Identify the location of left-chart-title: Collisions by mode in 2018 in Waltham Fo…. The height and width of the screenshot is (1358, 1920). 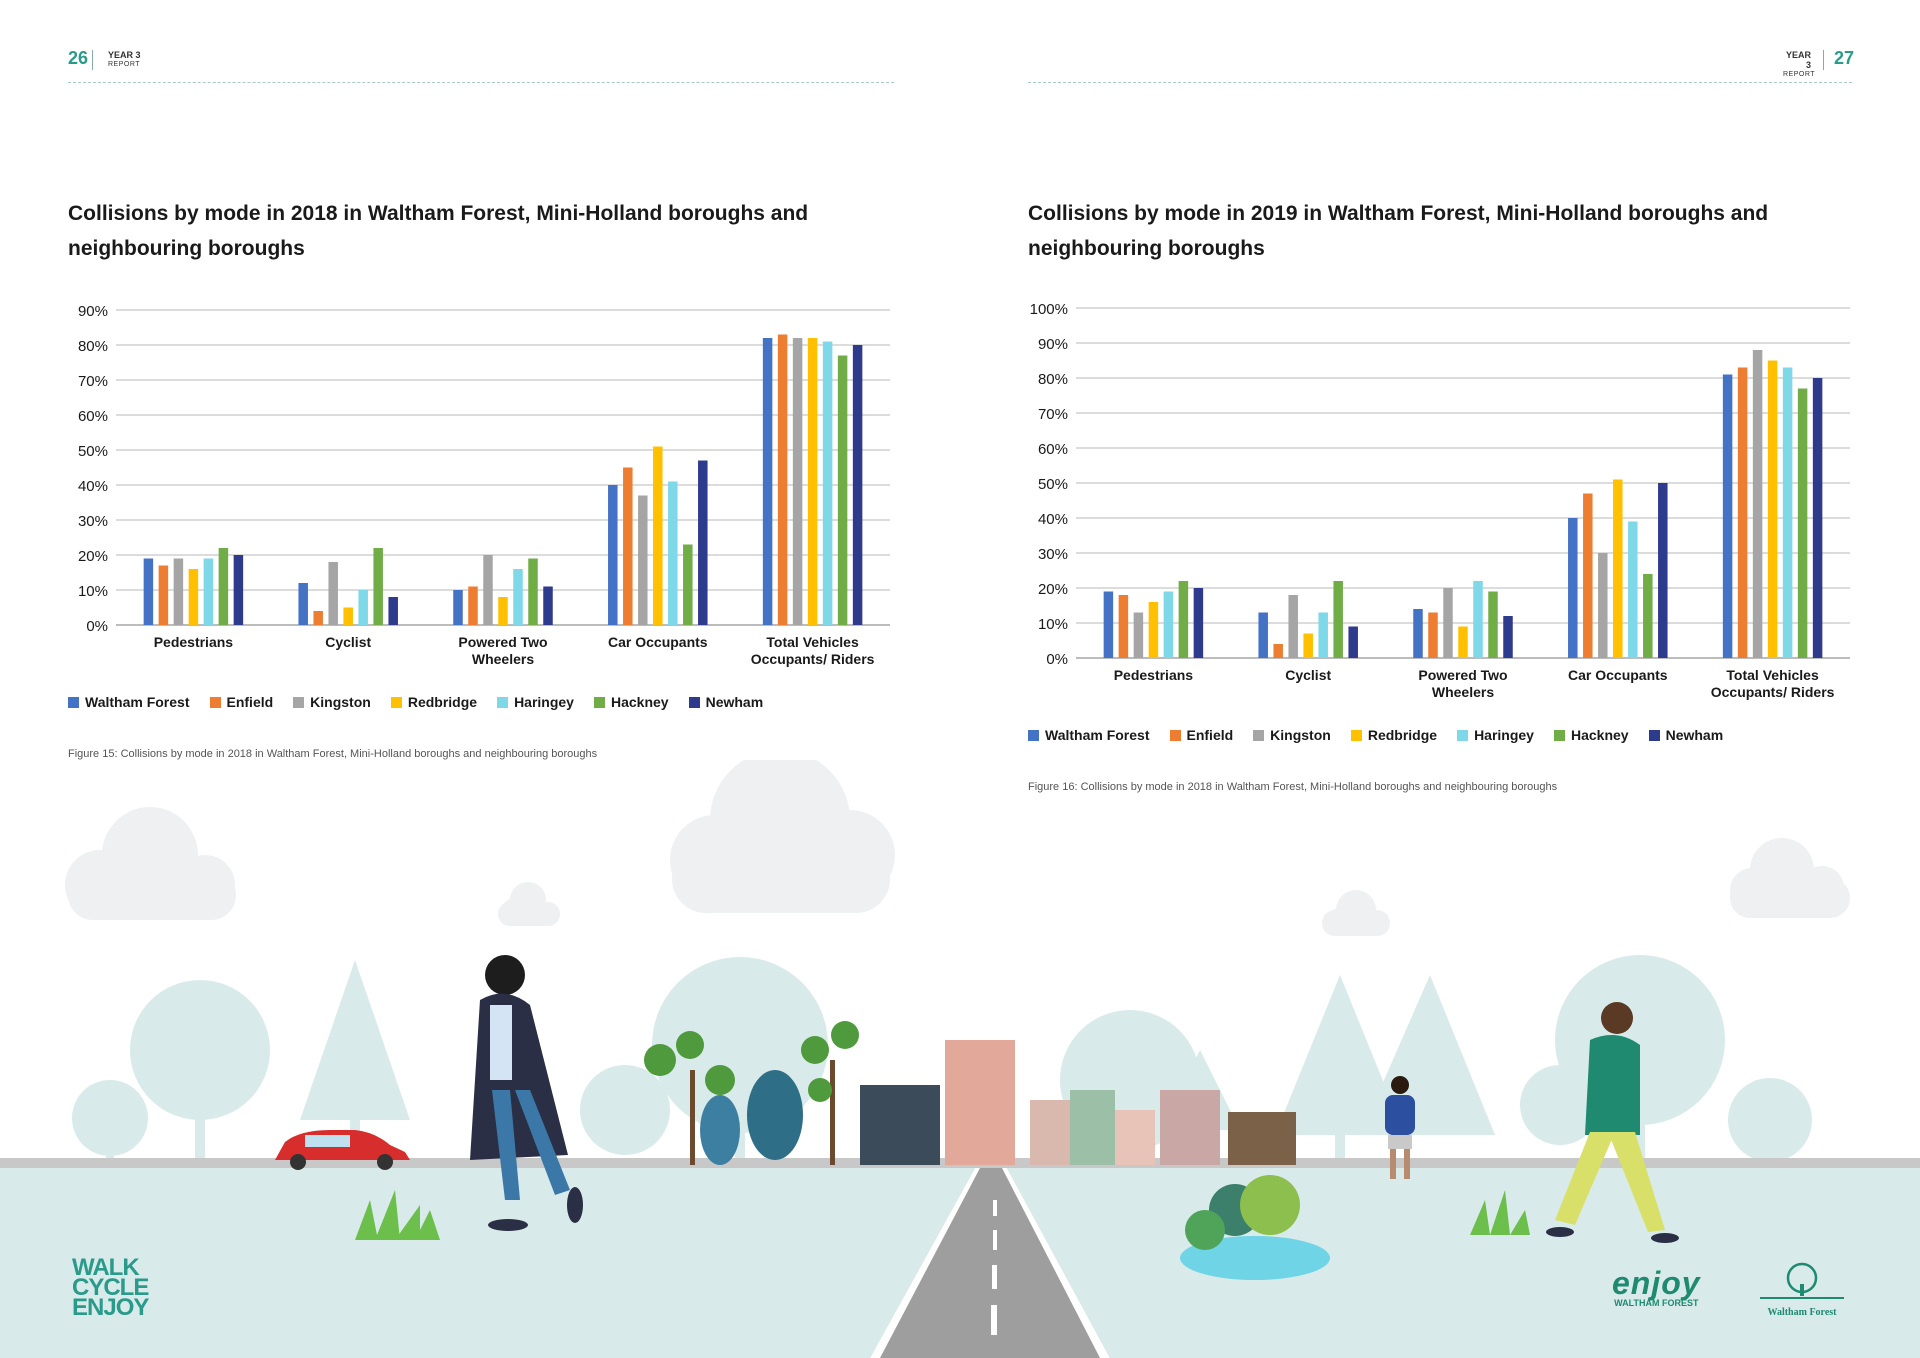
(438, 231).